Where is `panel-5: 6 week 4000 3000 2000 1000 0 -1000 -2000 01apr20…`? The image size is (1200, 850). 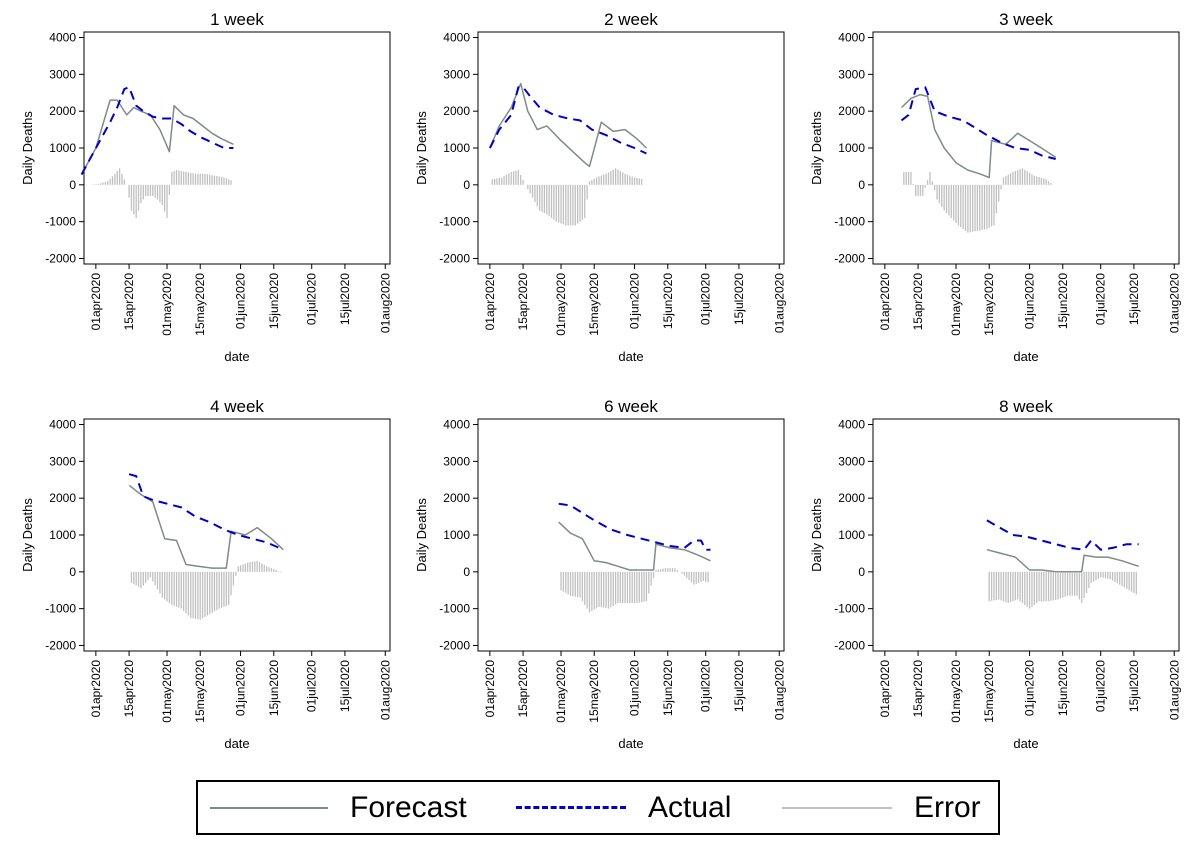 panel-5: 6 week 4000 3000 2000 1000 0 -1000 -2000 01apr20… is located at coordinates (600, 574).